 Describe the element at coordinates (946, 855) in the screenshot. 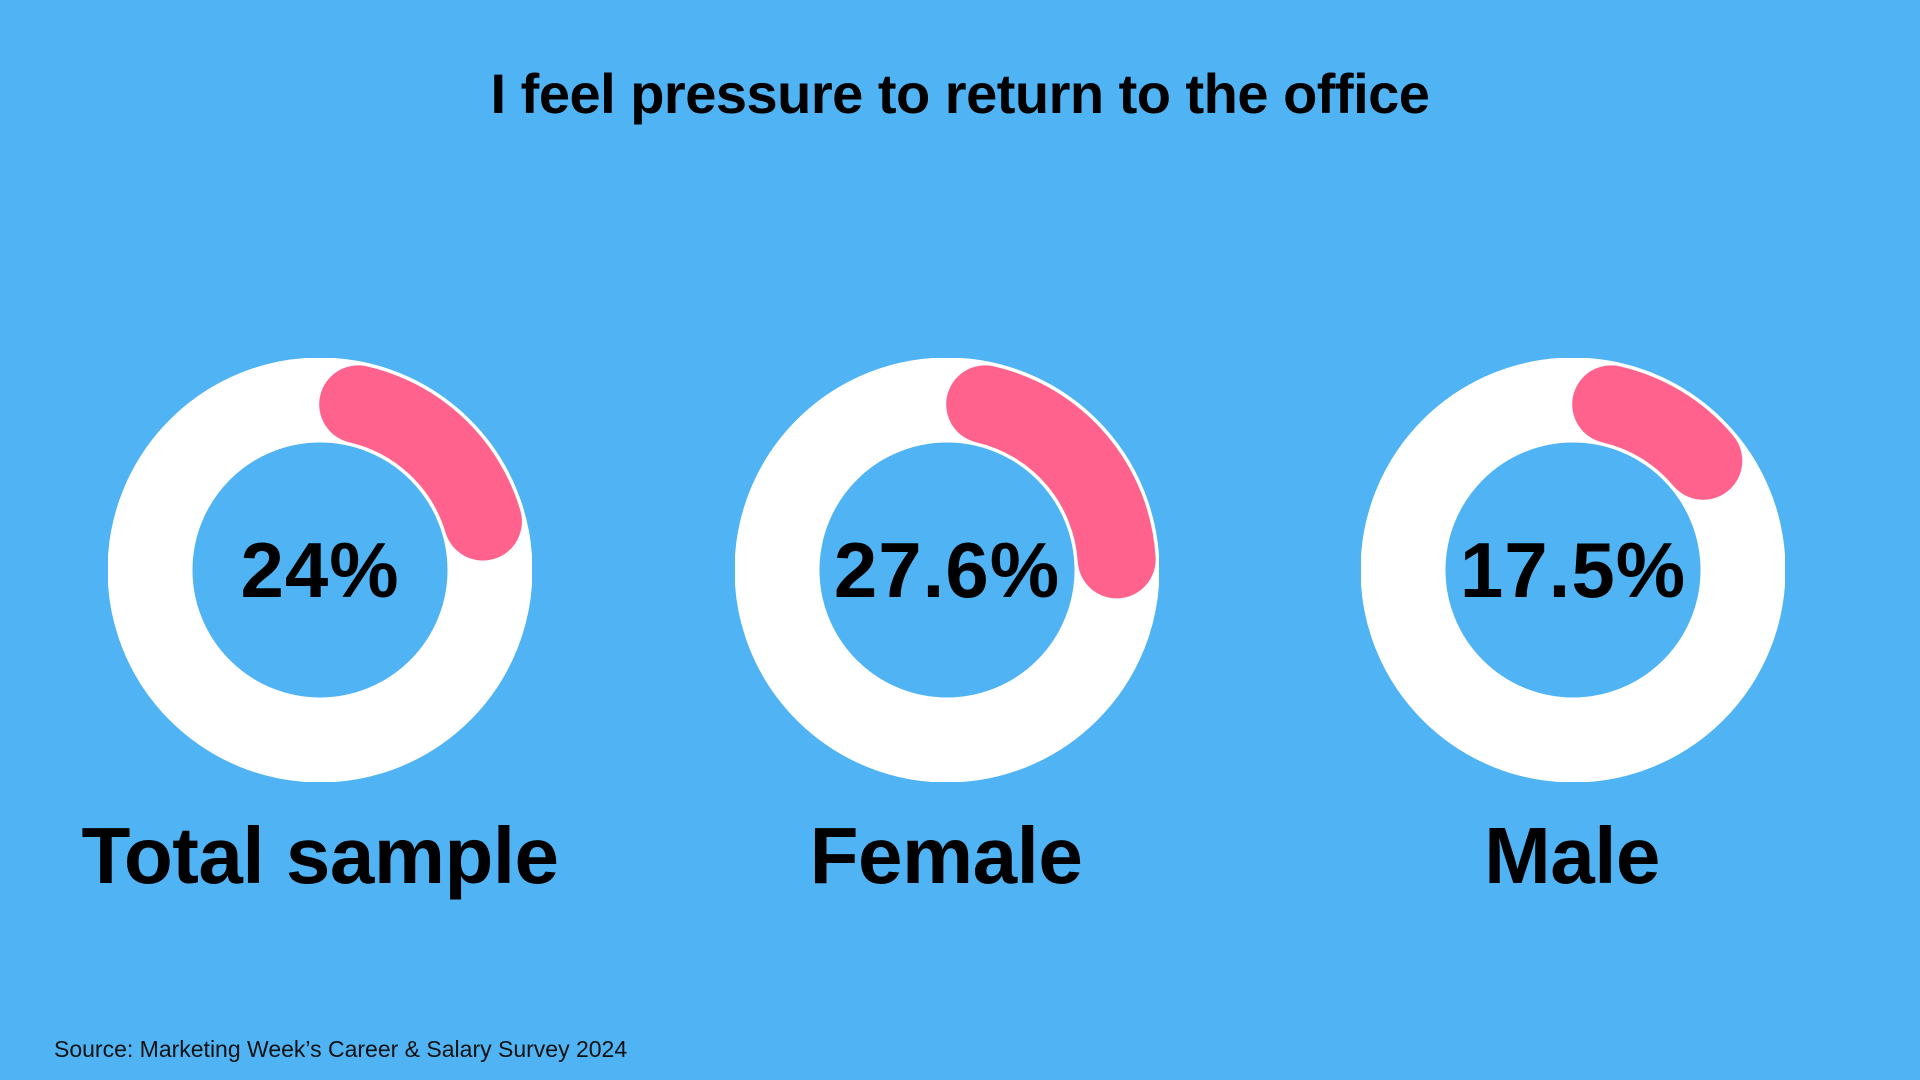

I see `label-female: Female` at that location.